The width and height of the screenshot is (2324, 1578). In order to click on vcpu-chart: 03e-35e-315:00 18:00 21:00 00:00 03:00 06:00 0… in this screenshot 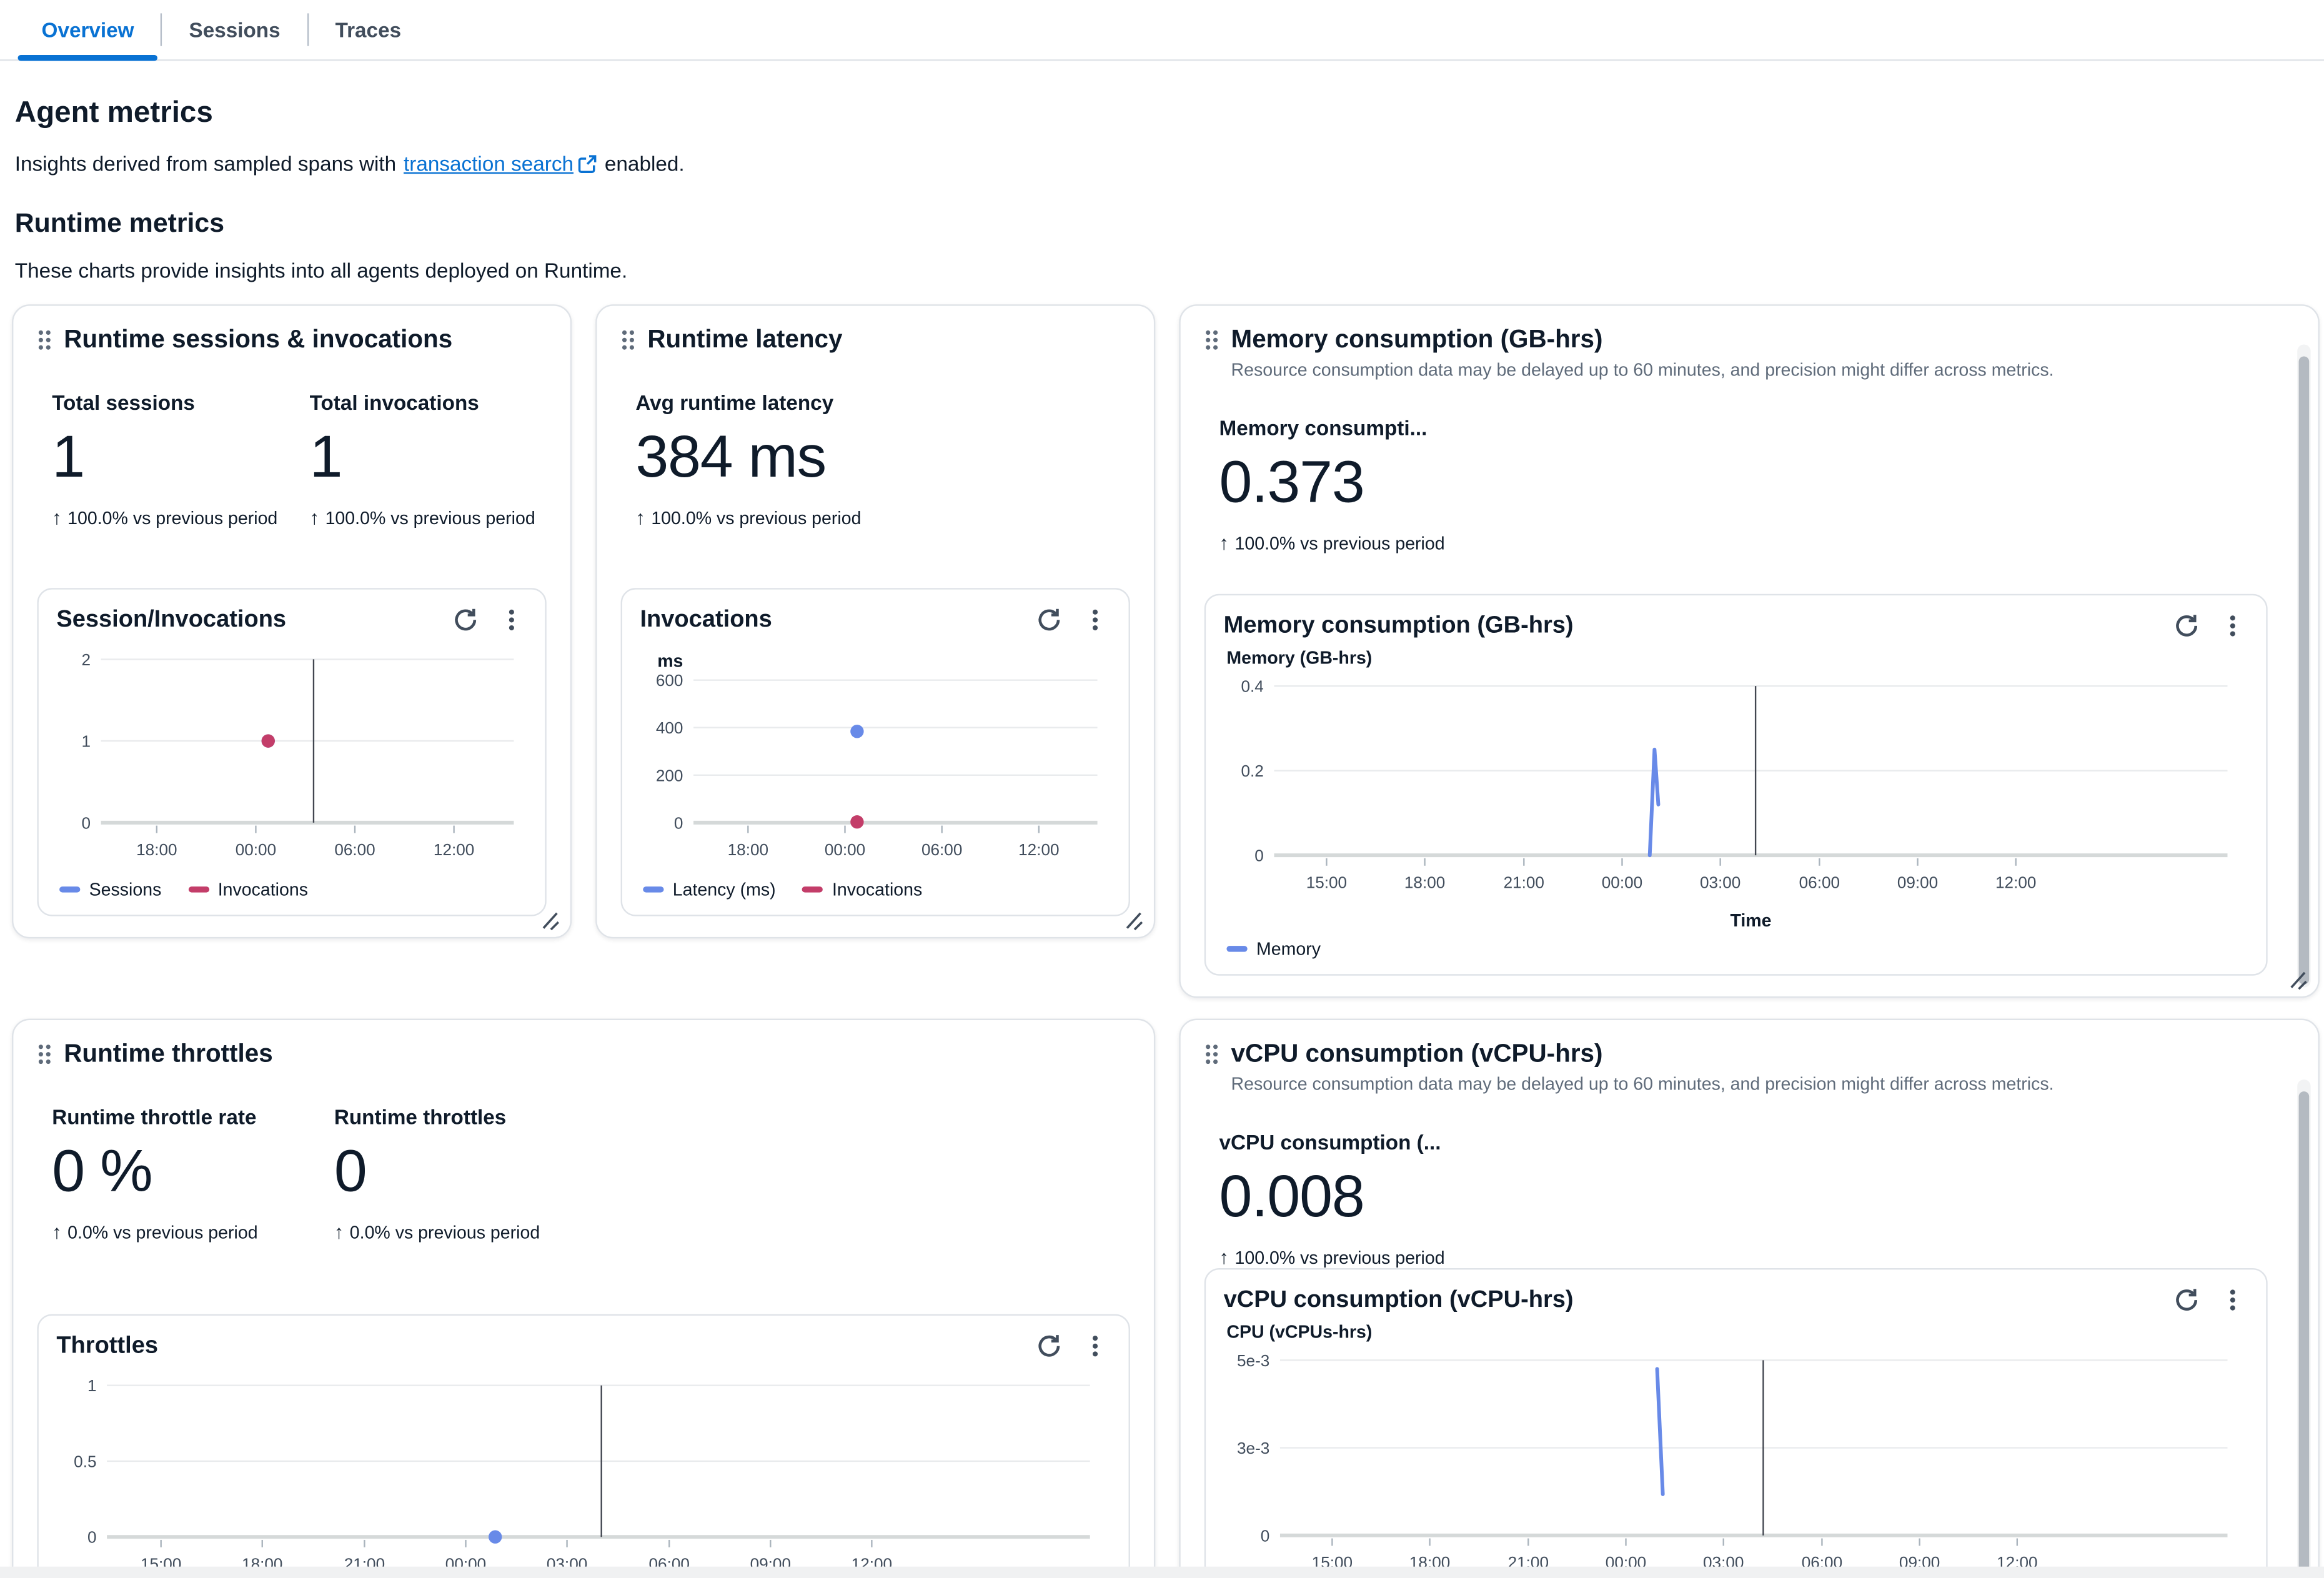, I will do `click(1727, 1447)`.